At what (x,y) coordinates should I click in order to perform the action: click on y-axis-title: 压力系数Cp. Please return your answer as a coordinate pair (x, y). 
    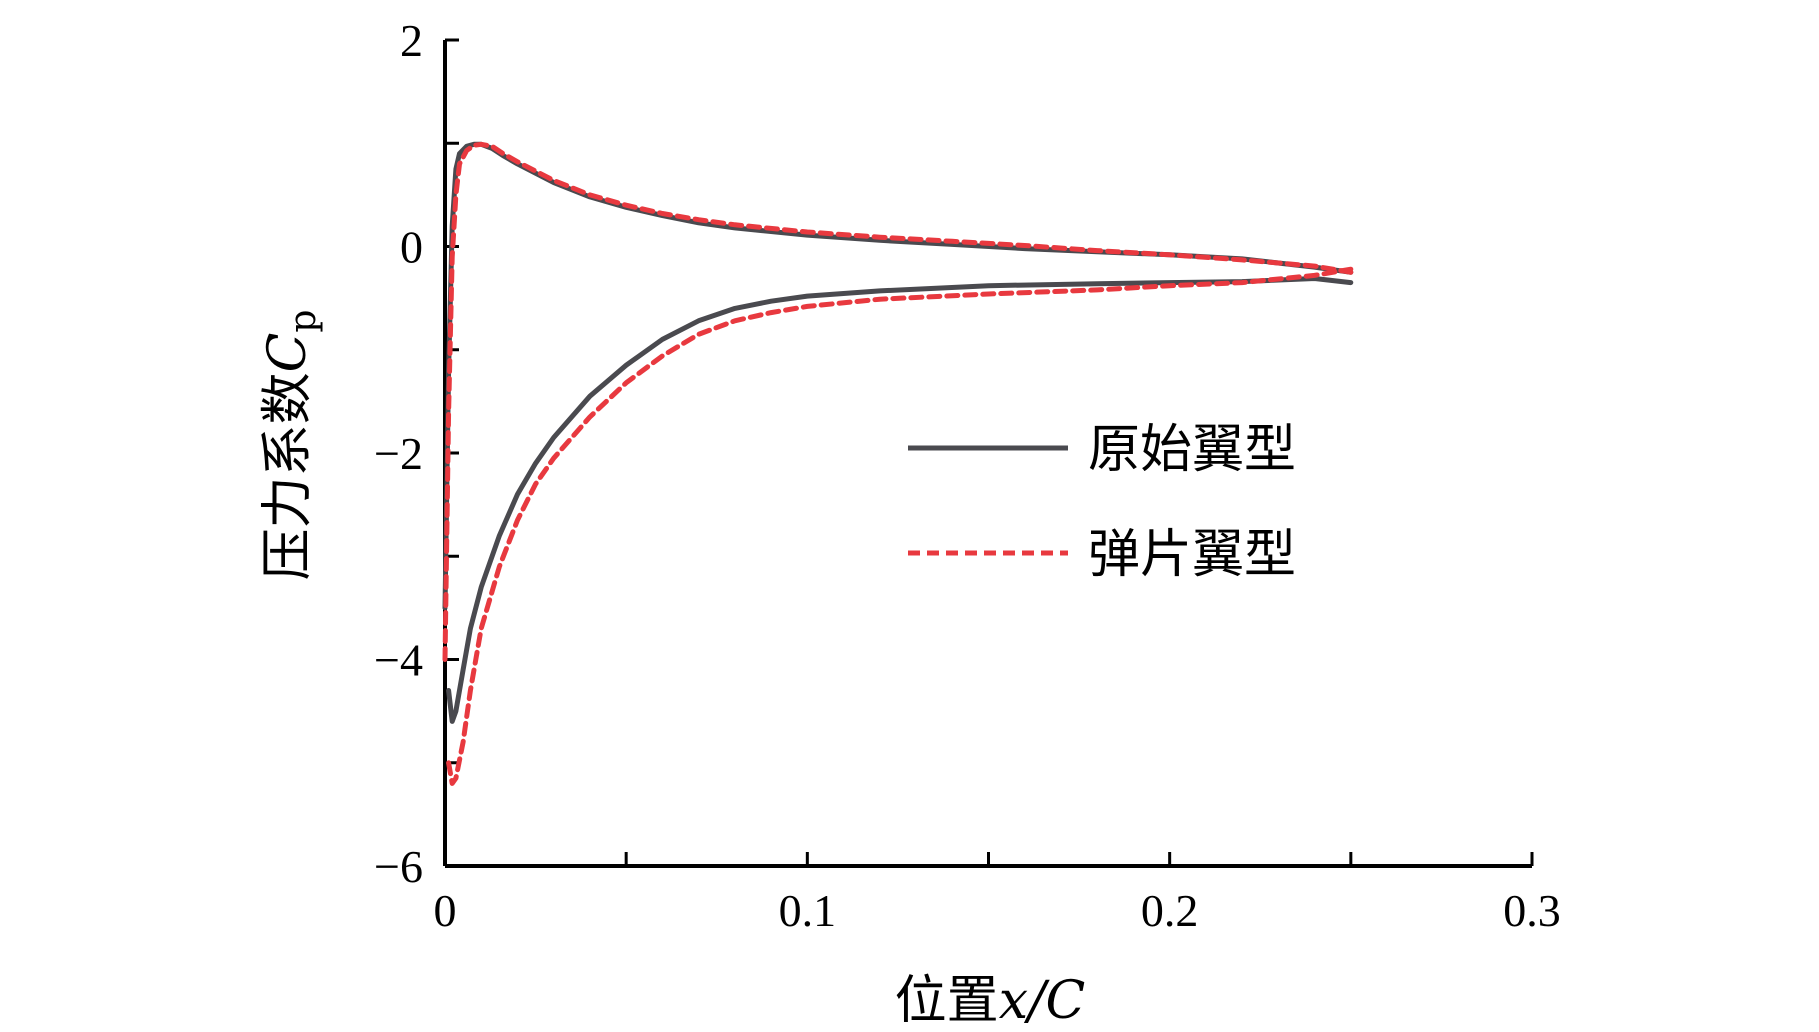
    Looking at the image, I should click on (291, 445).